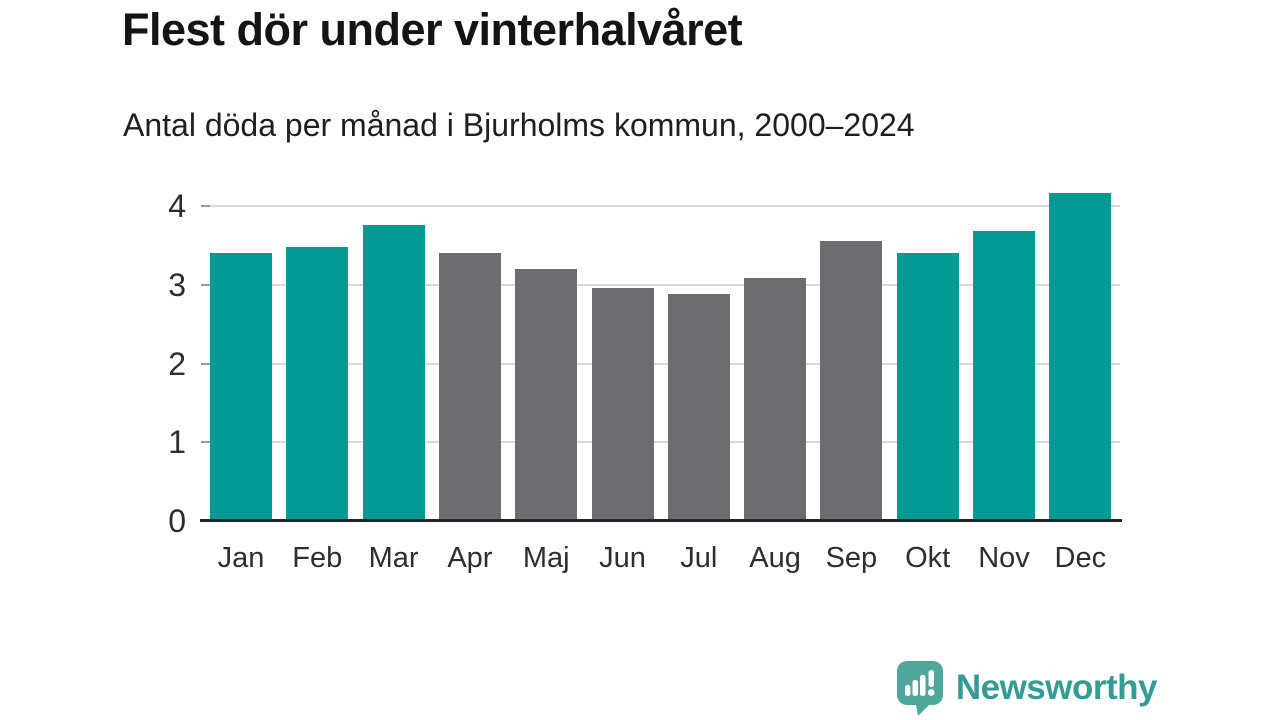 This screenshot has height=720, width=1280. What do you see at coordinates (622, 558) in the screenshot?
I see `x-axis-label-jun: Jun` at bounding box center [622, 558].